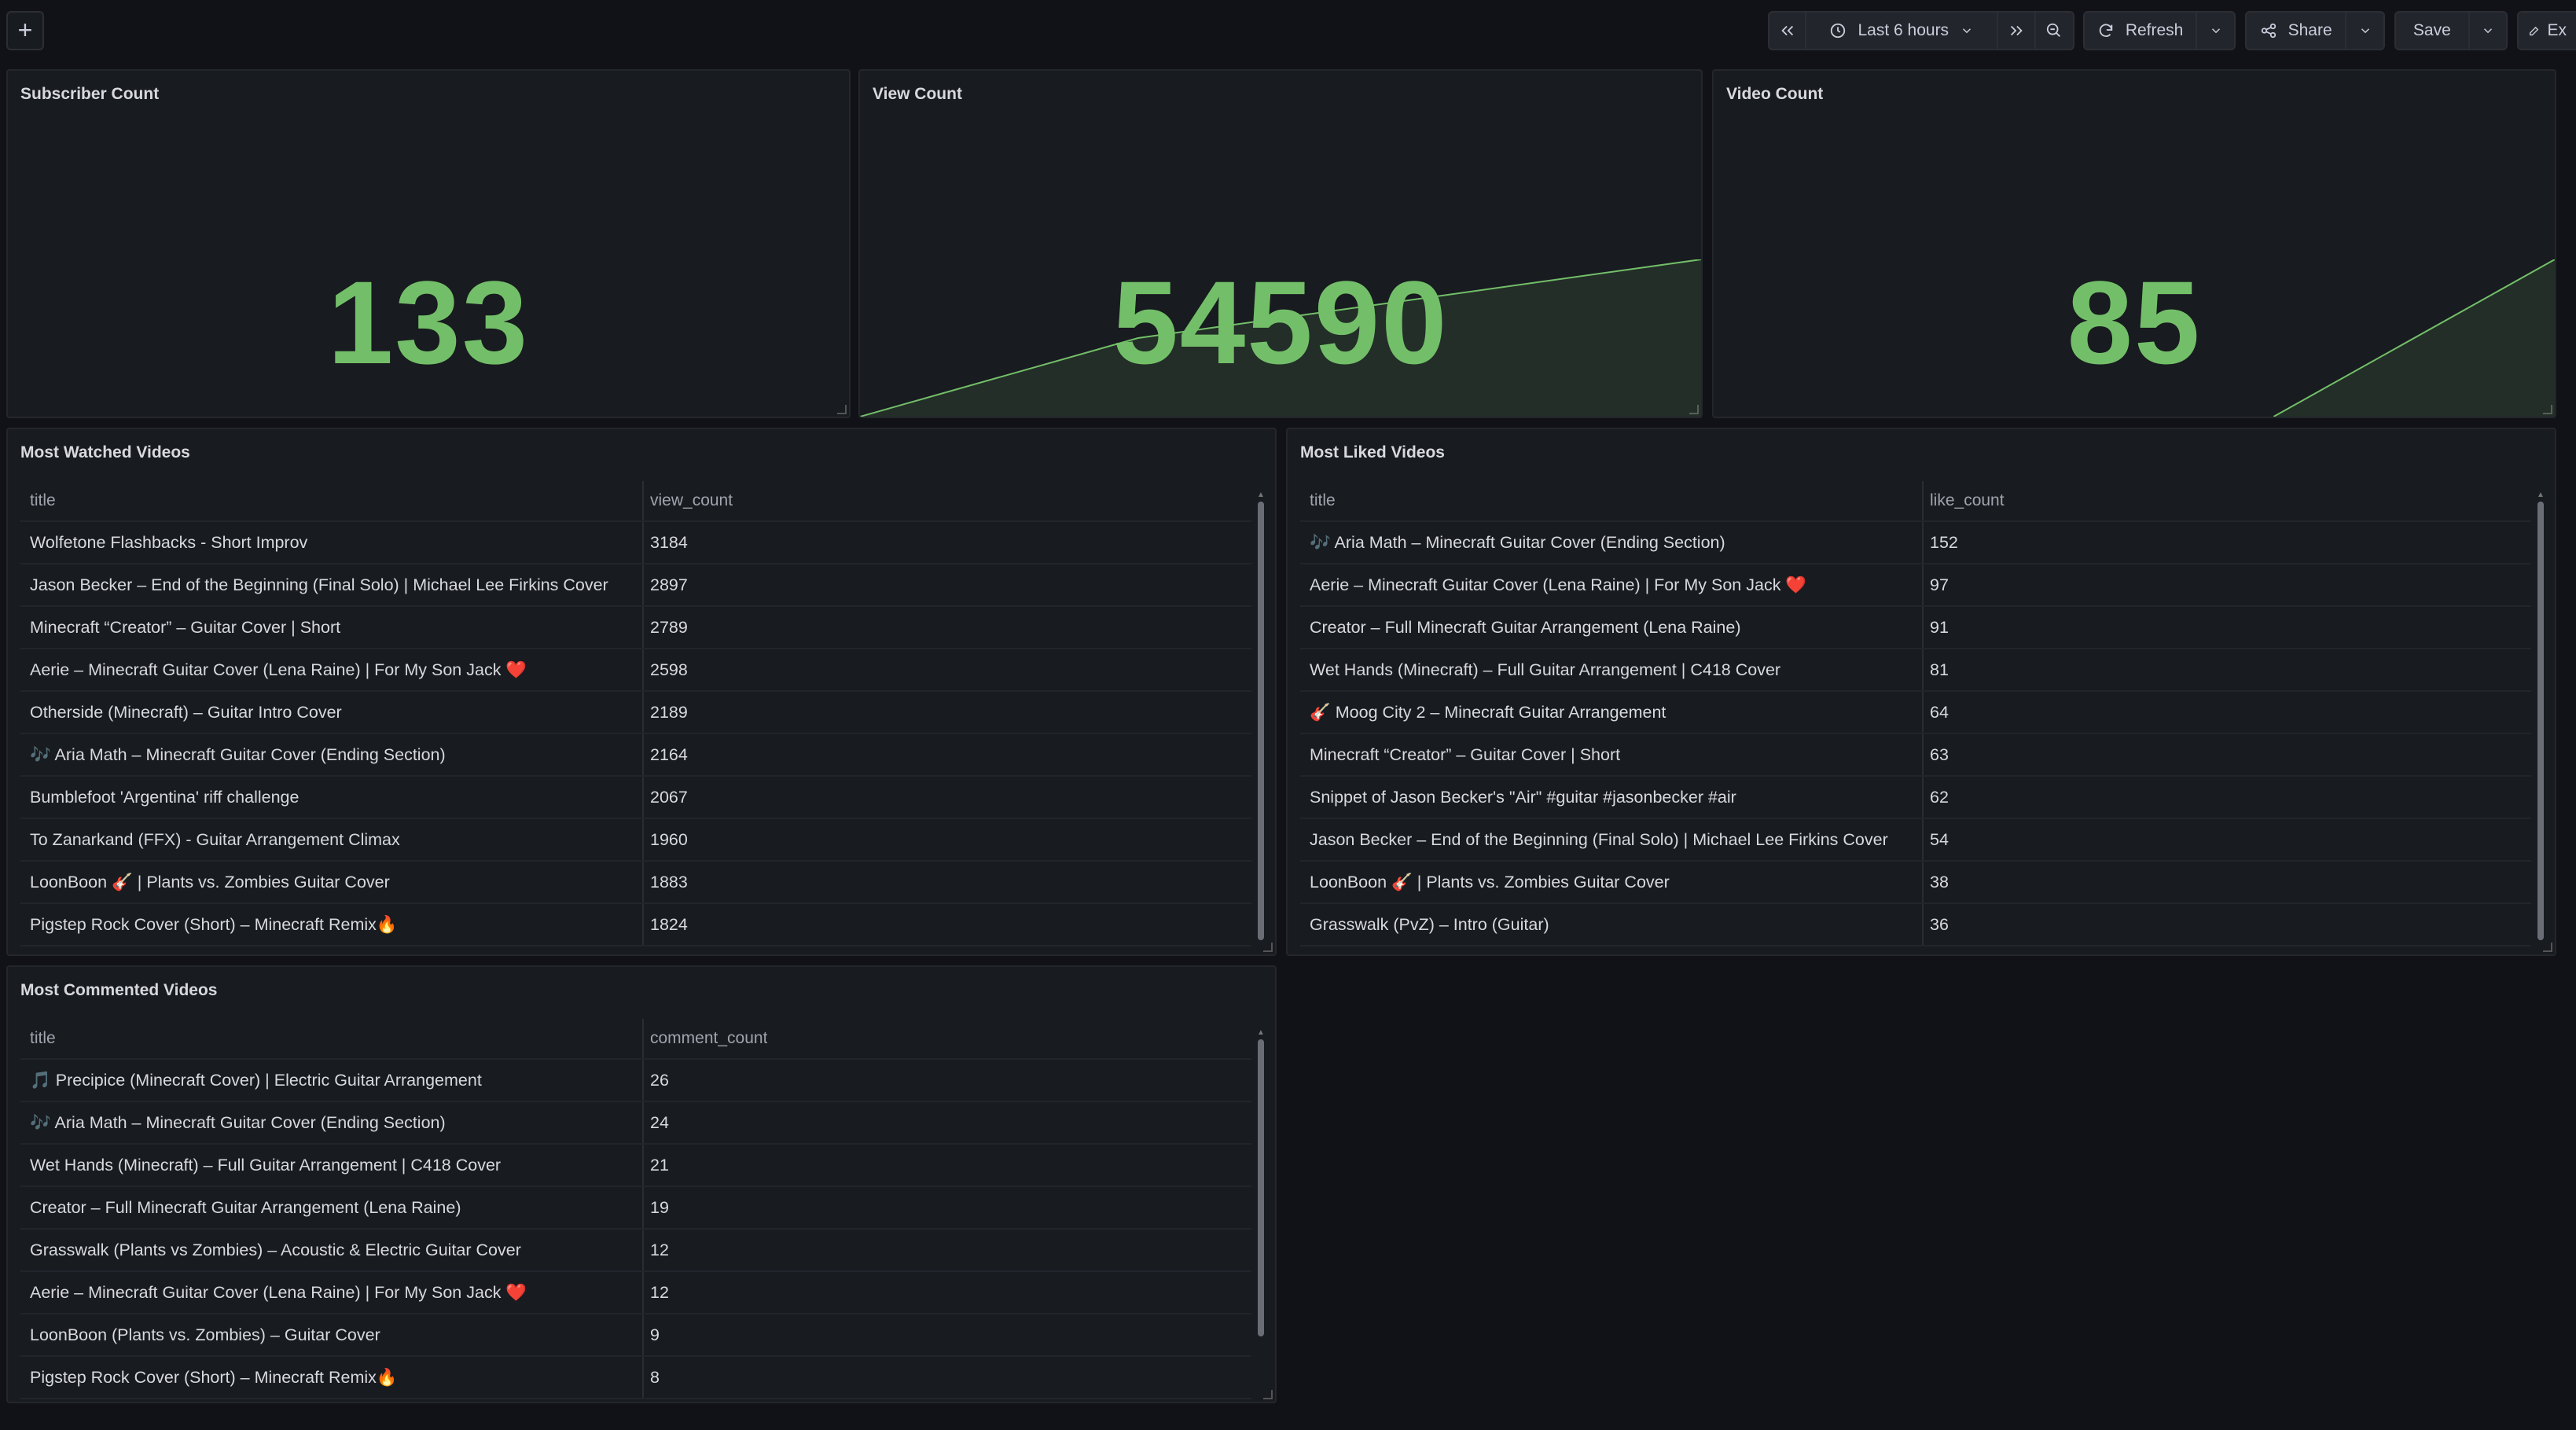 Image resolution: width=2576 pixels, height=1430 pixels. Describe the element at coordinates (1939, 584) in the screenshot. I see `cell-count: 97` at that location.